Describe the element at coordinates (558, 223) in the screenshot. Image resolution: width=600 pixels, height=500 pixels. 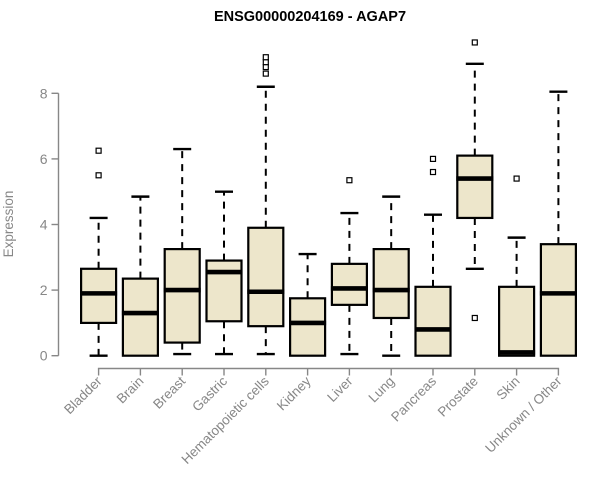
I see `boxplot-unknown-other` at that location.